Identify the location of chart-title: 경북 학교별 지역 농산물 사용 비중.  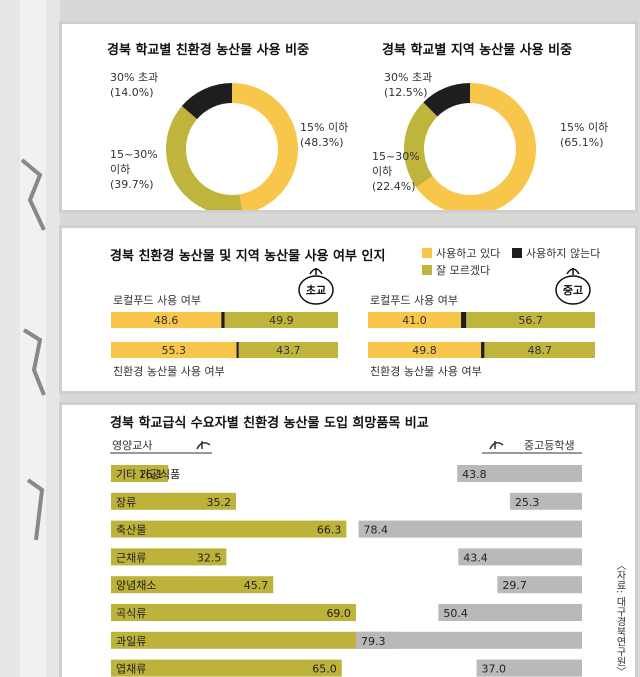
(477, 50).